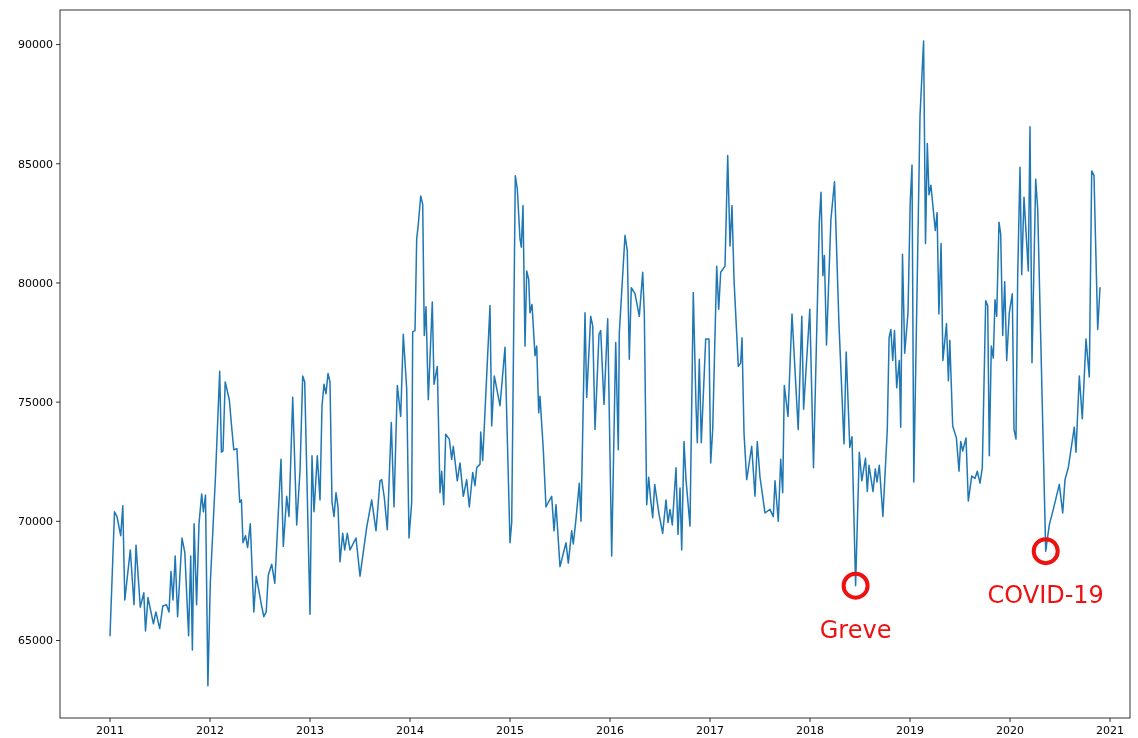 The height and width of the screenshot is (738, 1138). What do you see at coordinates (710, 730) in the screenshot?
I see `x-tick-label: 2017` at bounding box center [710, 730].